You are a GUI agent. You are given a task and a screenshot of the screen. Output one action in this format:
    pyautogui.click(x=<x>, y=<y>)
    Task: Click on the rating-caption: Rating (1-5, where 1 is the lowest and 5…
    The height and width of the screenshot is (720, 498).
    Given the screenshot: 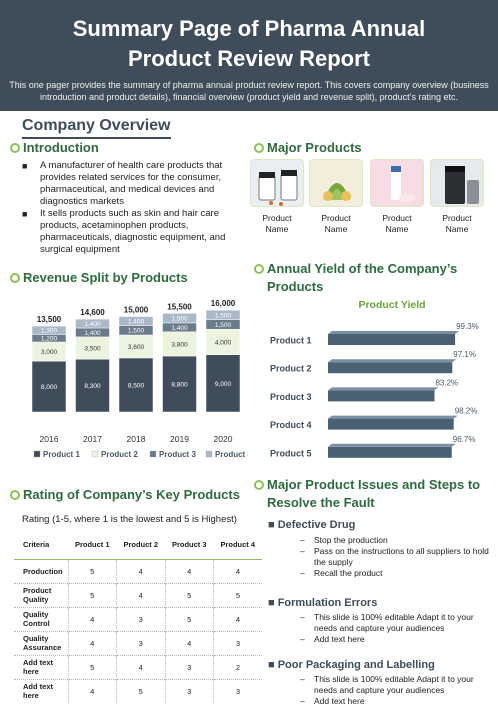 What is the action you would take?
    pyautogui.click(x=129, y=519)
    